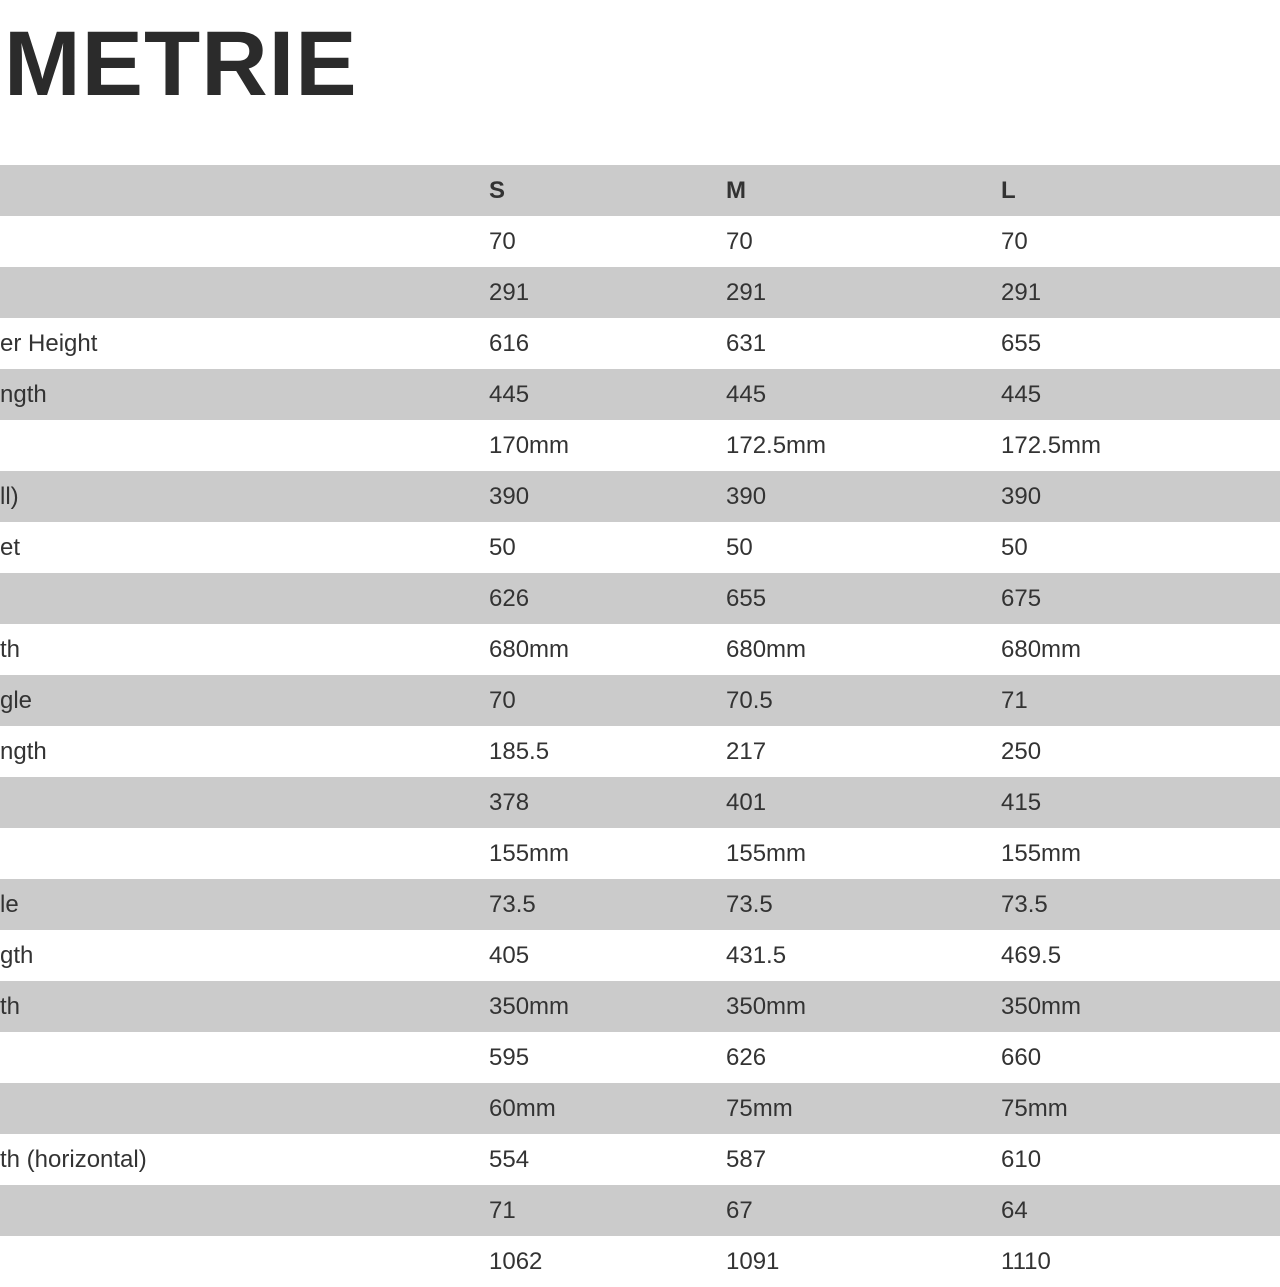  What do you see at coordinates (756, 955) in the screenshot?
I see `cell-size-m: 431.5` at bounding box center [756, 955].